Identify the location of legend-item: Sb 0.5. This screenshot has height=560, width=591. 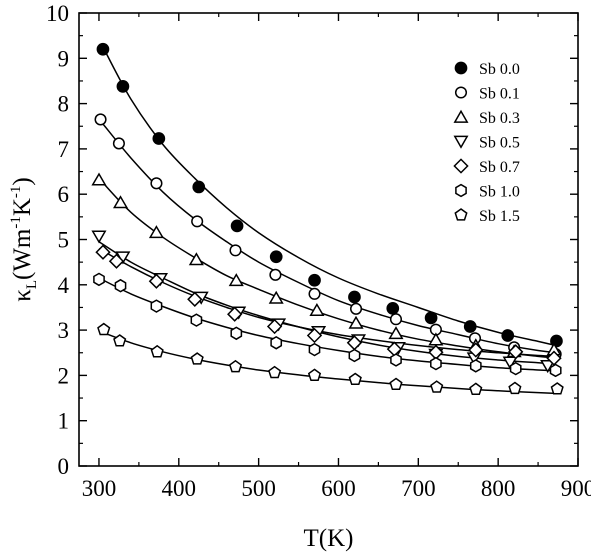
(486, 143).